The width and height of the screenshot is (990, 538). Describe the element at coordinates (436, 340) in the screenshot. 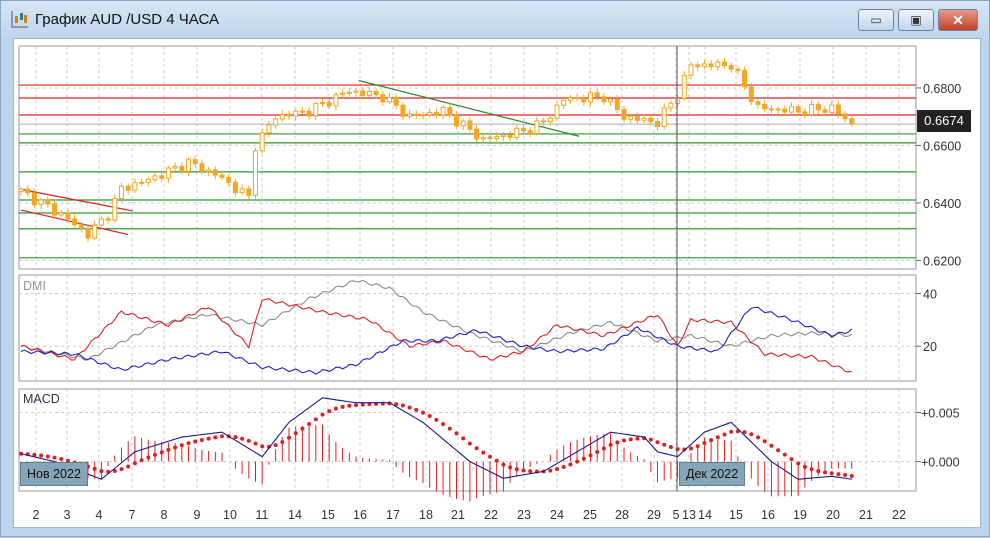

I see `minus-di-line` at that location.